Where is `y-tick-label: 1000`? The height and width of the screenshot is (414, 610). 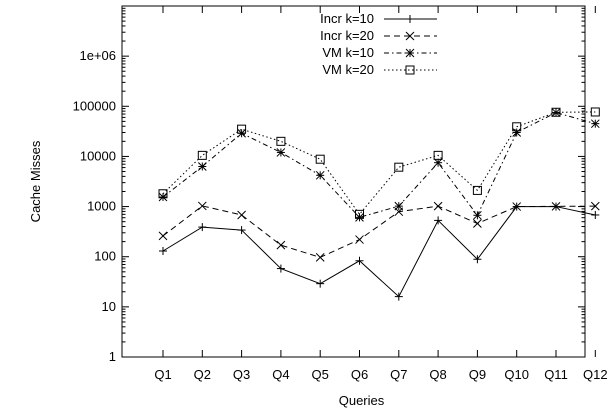
y-tick-label: 1000 is located at coordinates (101, 206).